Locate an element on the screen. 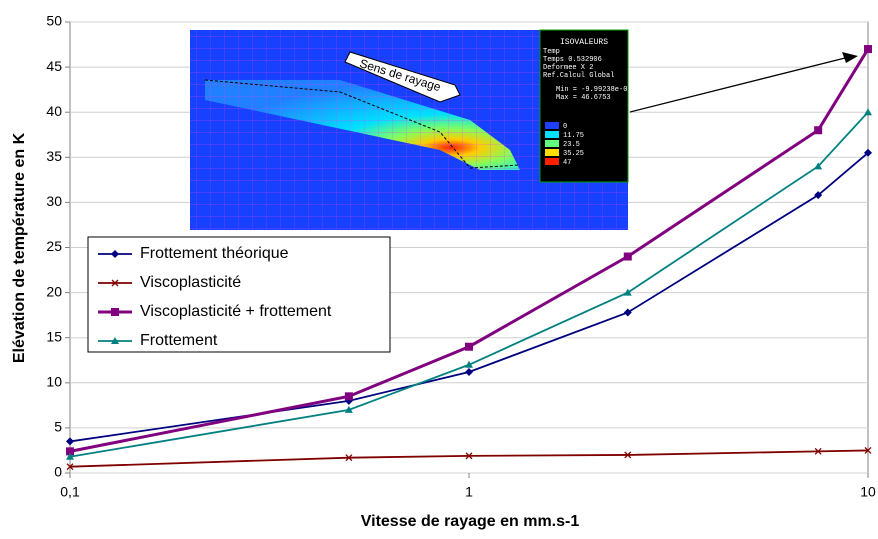  x-axis-title: Vitesse de rayage en mm.s-1 is located at coordinates (470, 521).